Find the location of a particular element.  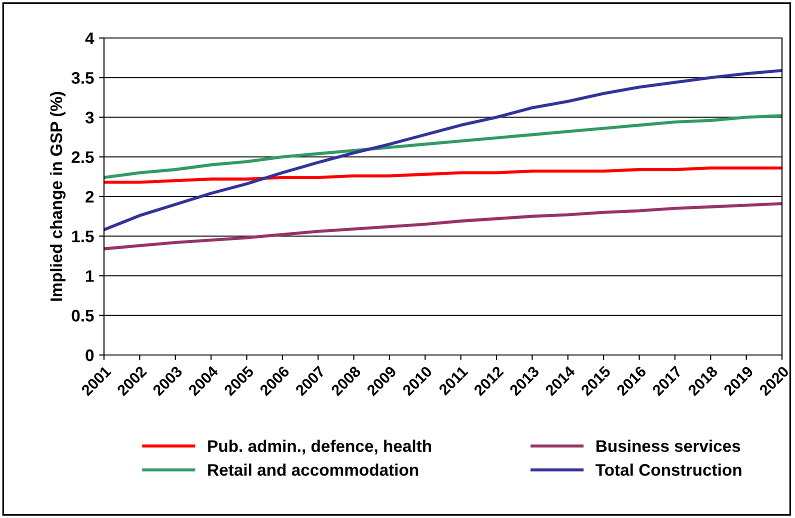

y-axis-title: Implied change in GSP (%) is located at coordinates (58, 196).